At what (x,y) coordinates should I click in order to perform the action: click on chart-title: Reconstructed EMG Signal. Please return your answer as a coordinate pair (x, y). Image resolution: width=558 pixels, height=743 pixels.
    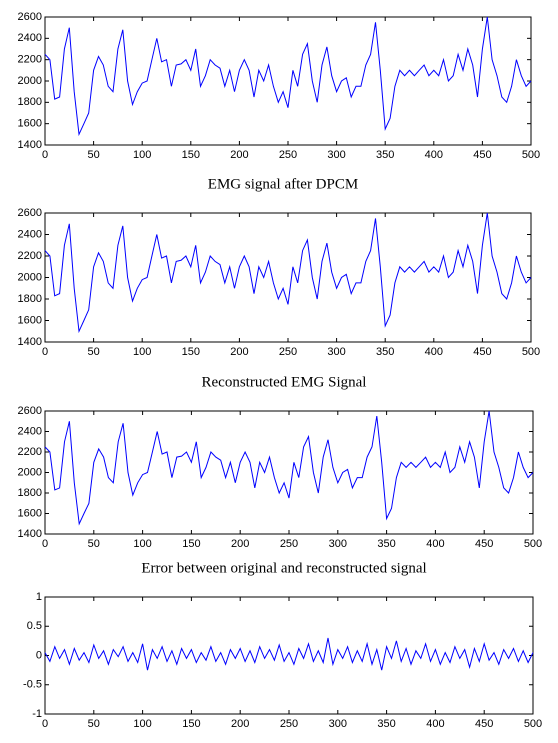
    Looking at the image, I should click on (284, 382).